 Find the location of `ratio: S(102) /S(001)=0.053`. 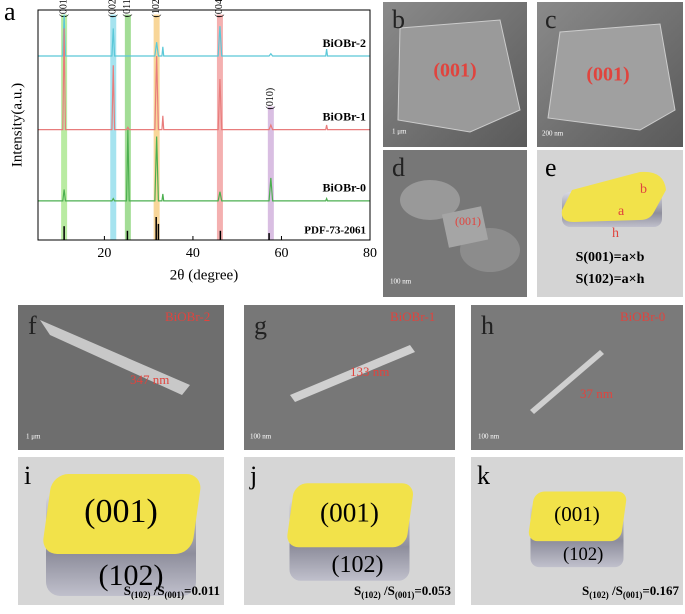

ratio: S(102) /S(001)=0.053 is located at coordinates (402, 591).